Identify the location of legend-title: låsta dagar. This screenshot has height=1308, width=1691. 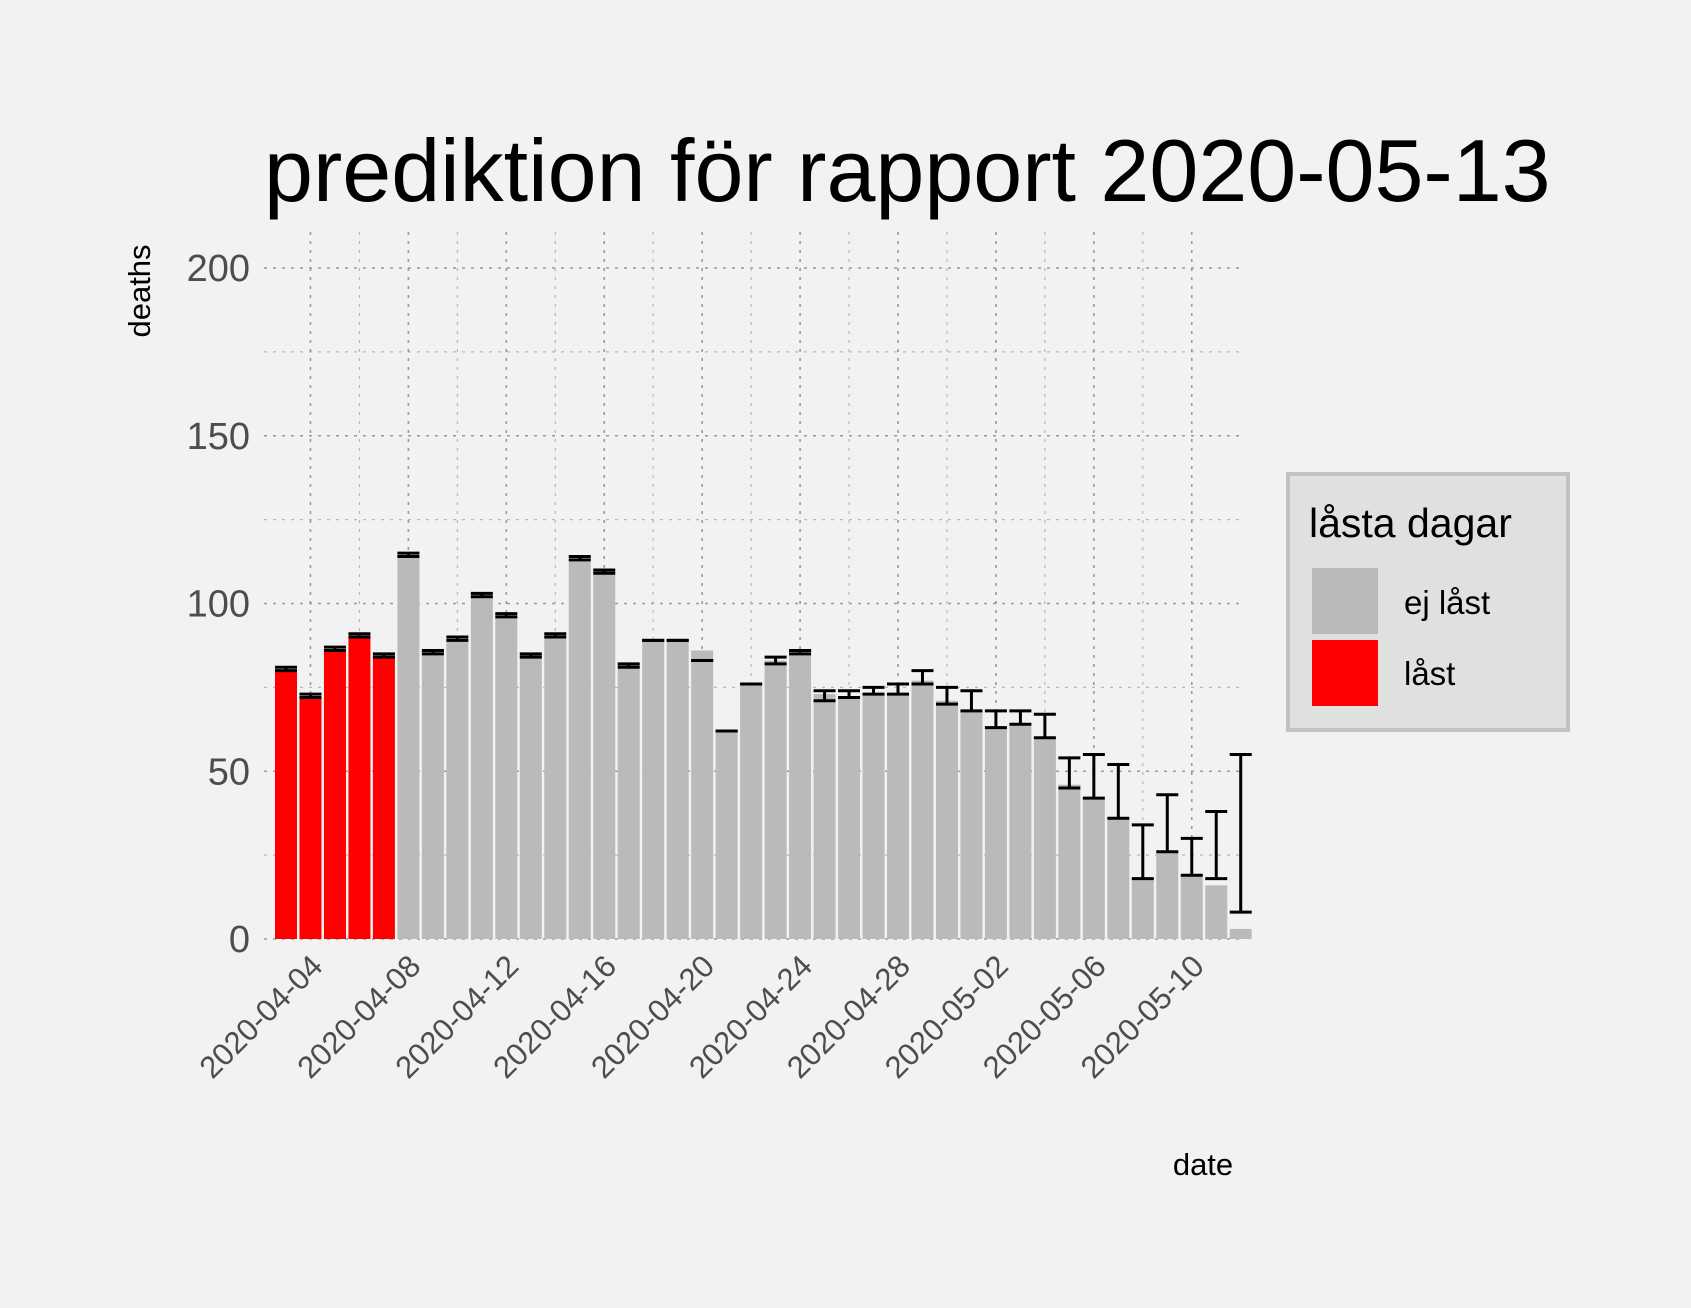
(1410, 523).